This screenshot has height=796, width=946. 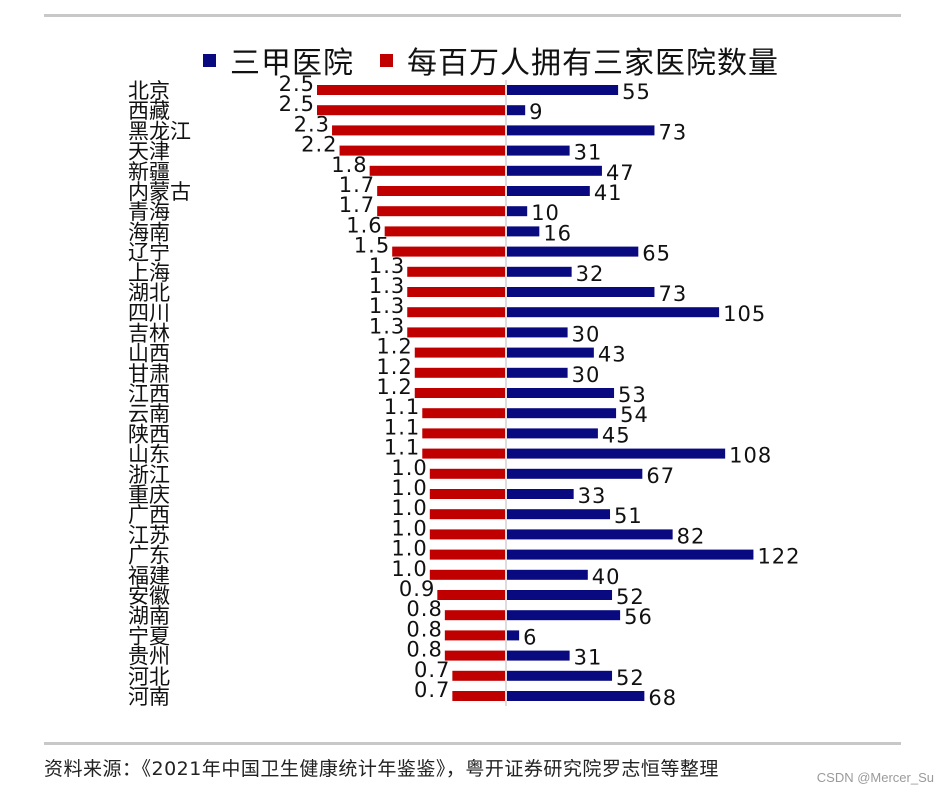 What do you see at coordinates (432, 670) in the screenshot?
I see `data-label-per-million-29: 0.7` at bounding box center [432, 670].